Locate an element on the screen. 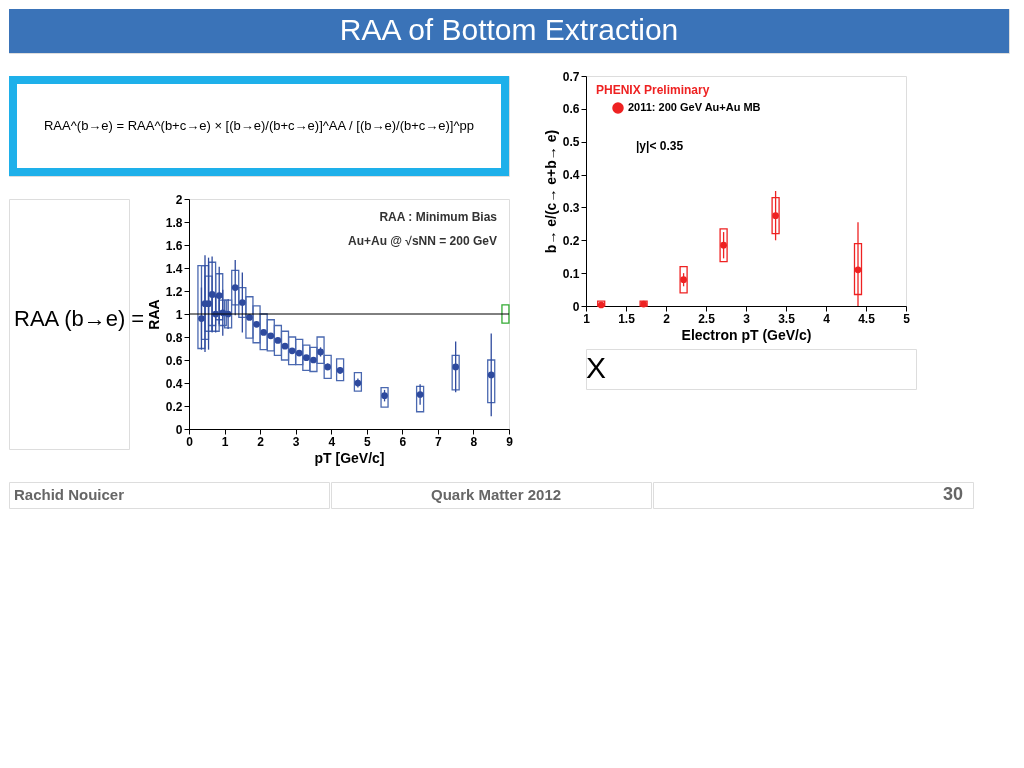 The width and height of the screenshot is (1024, 768). x-tick-label: 7 is located at coordinates (439, 441).